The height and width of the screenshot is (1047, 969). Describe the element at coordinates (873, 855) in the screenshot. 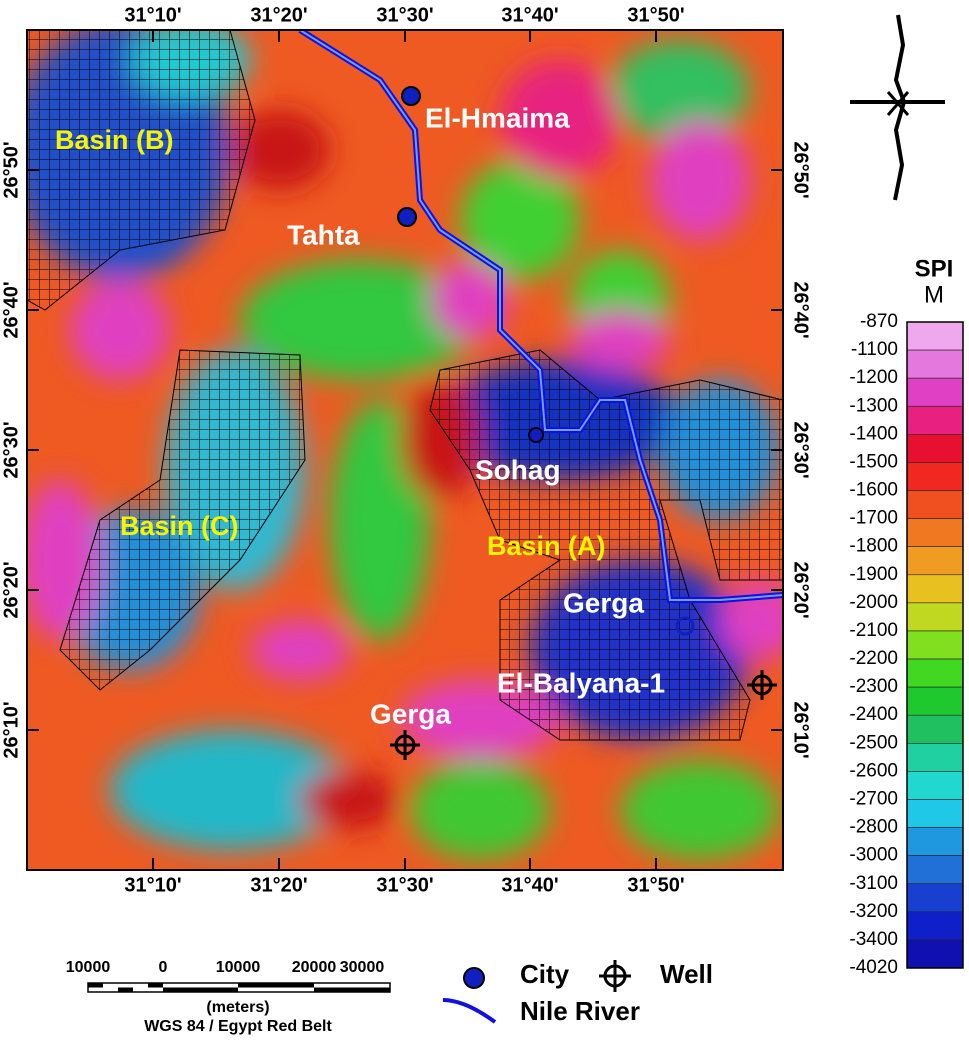

I see `colorbar-label: -3000` at that location.